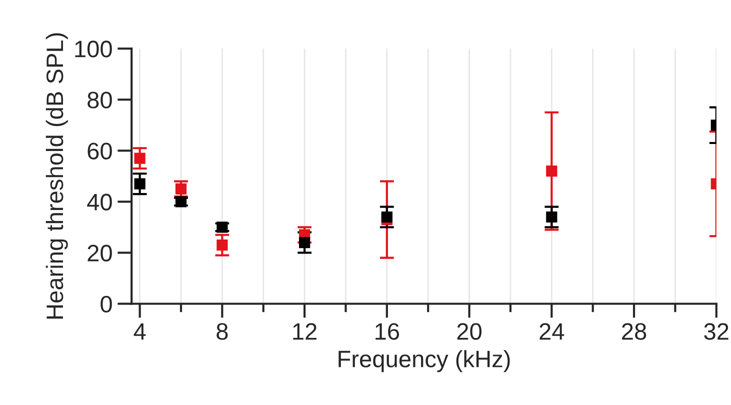  Describe the element at coordinates (57, 176) in the screenshot. I see `y-axis-title: Hearing threshold (dB SPL)` at that location.